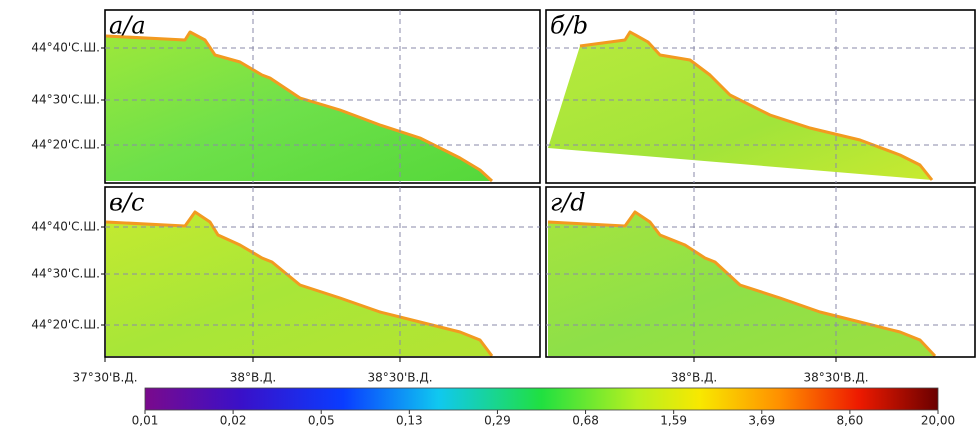 This screenshot has width=977, height=430. What do you see at coordinates (104, 378) in the screenshot?
I see `x-label: 37°30'В.Д.` at bounding box center [104, 378].